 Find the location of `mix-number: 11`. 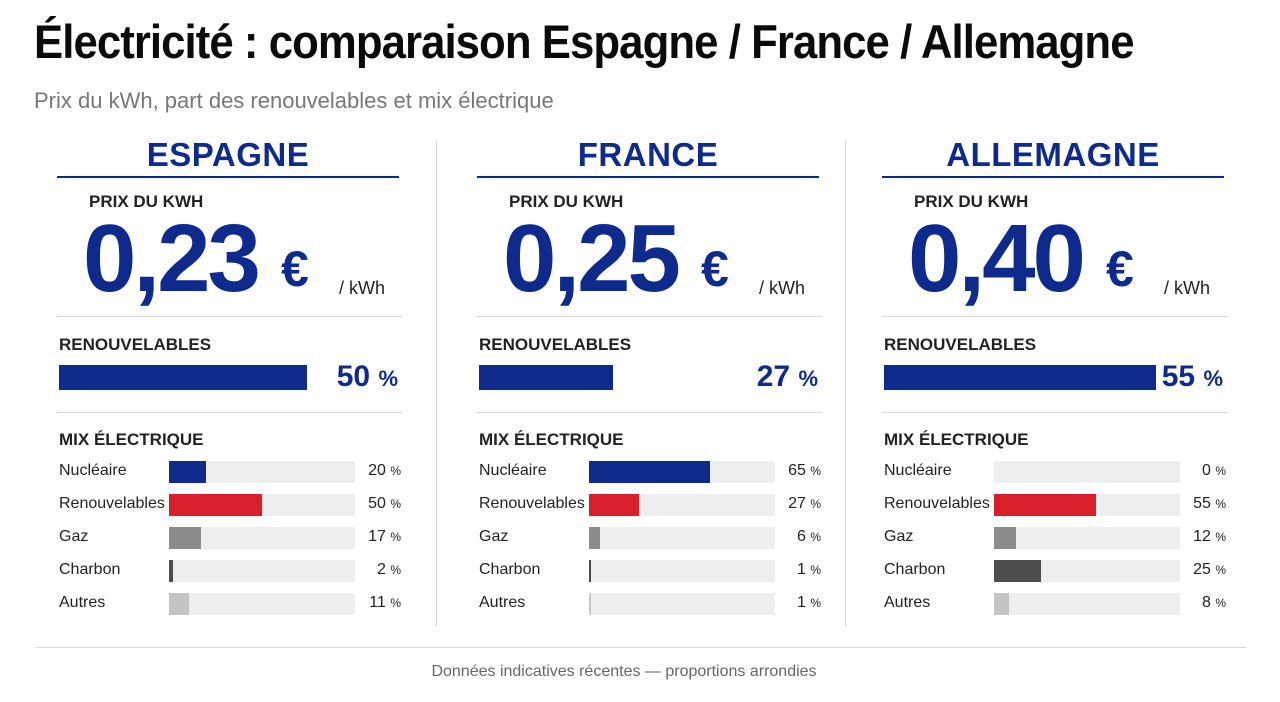

mix-number: 11 is located at coordinates (377, 602).